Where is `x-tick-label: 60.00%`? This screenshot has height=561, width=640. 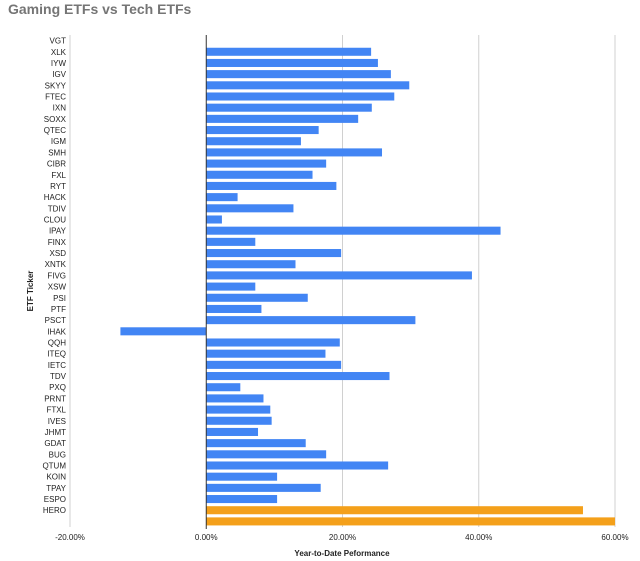
x-tick-label: 60.00% is located at coordinates (614, 537).